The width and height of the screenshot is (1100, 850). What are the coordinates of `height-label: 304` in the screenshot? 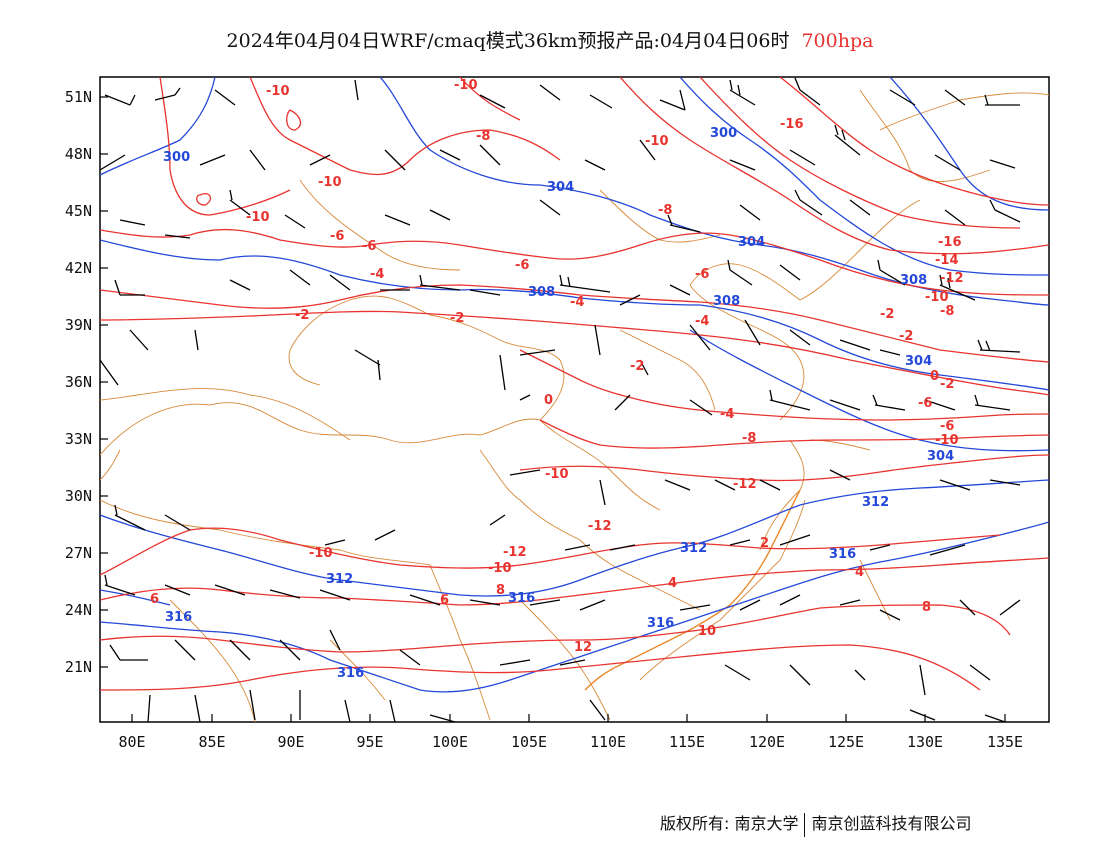 It's located at (751, 242).